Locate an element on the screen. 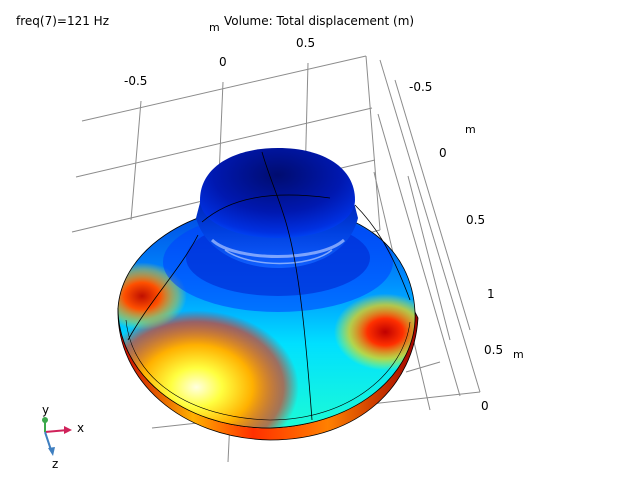 This screenshot has height=480, width=640. top-axis-tick: 0 is located at coordinates (223, 62).